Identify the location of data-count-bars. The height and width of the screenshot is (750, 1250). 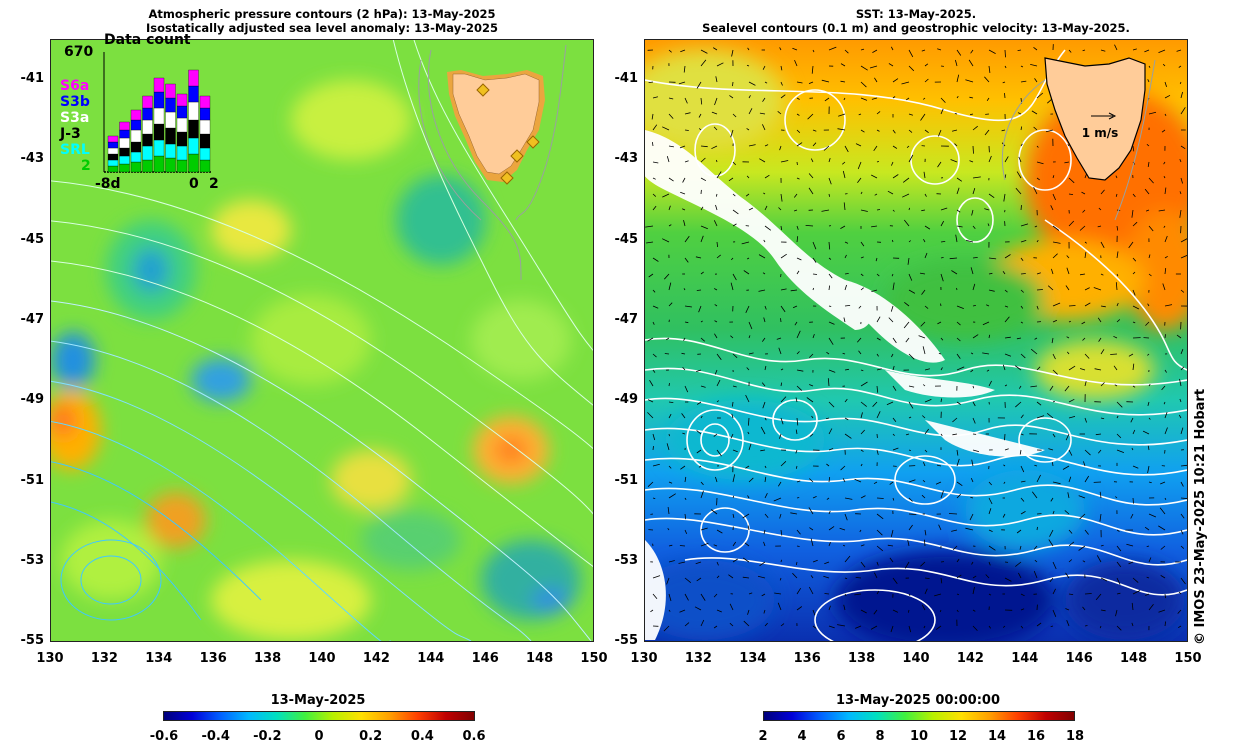
(157, 112).